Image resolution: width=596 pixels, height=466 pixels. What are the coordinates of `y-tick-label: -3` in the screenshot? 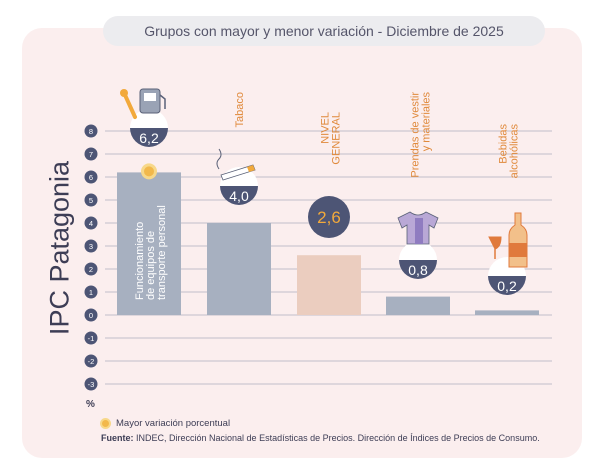 It's located at (91, 384).